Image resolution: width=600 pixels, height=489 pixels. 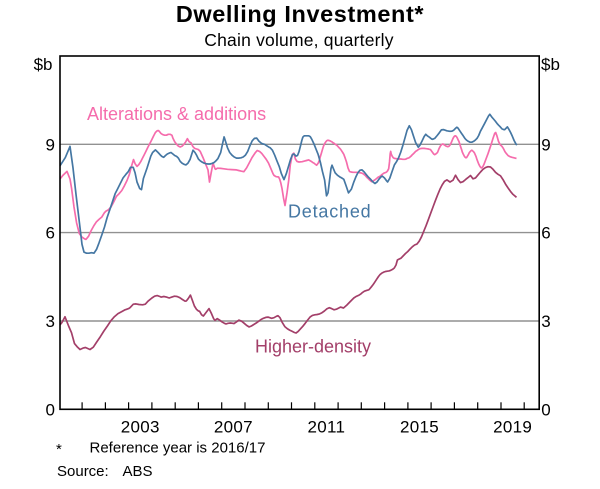 What do you see at coordinates (298, 40) in the screenshot?
I see `svg-text: Chain volume, quarterly` at bounding box center [298, 40].